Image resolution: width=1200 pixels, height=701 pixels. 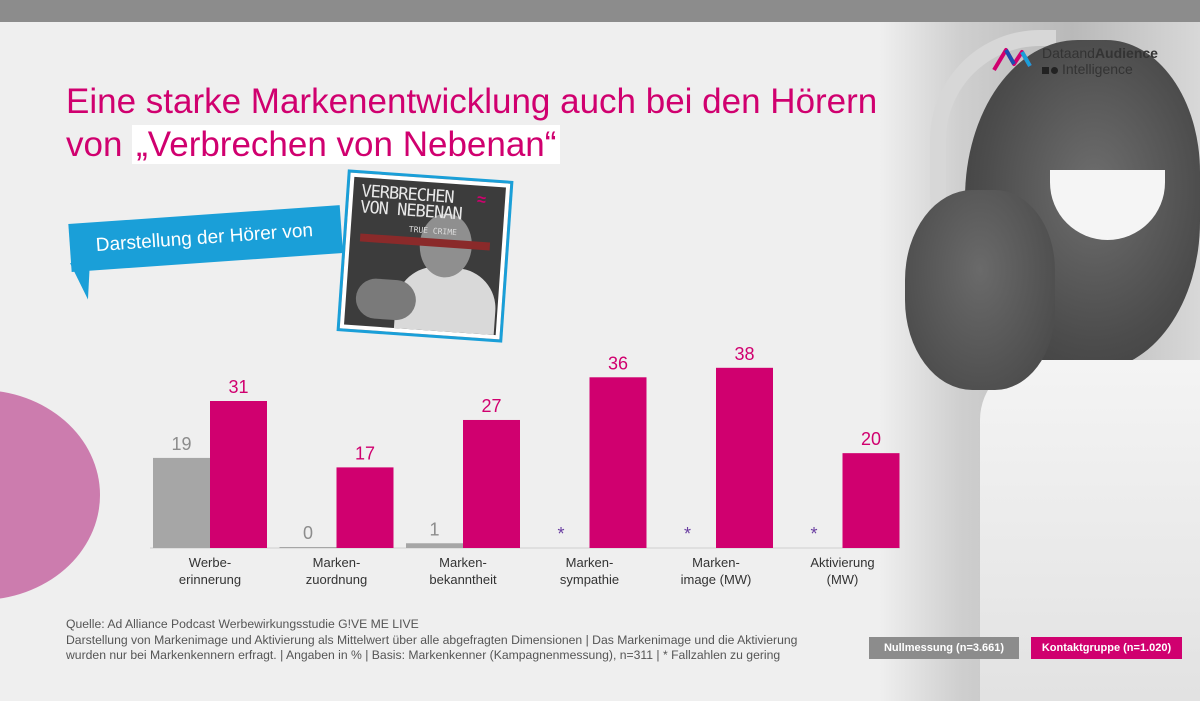 I want to click on category-label-5-line-0: Aktivierung, so click(x=842, y=562).